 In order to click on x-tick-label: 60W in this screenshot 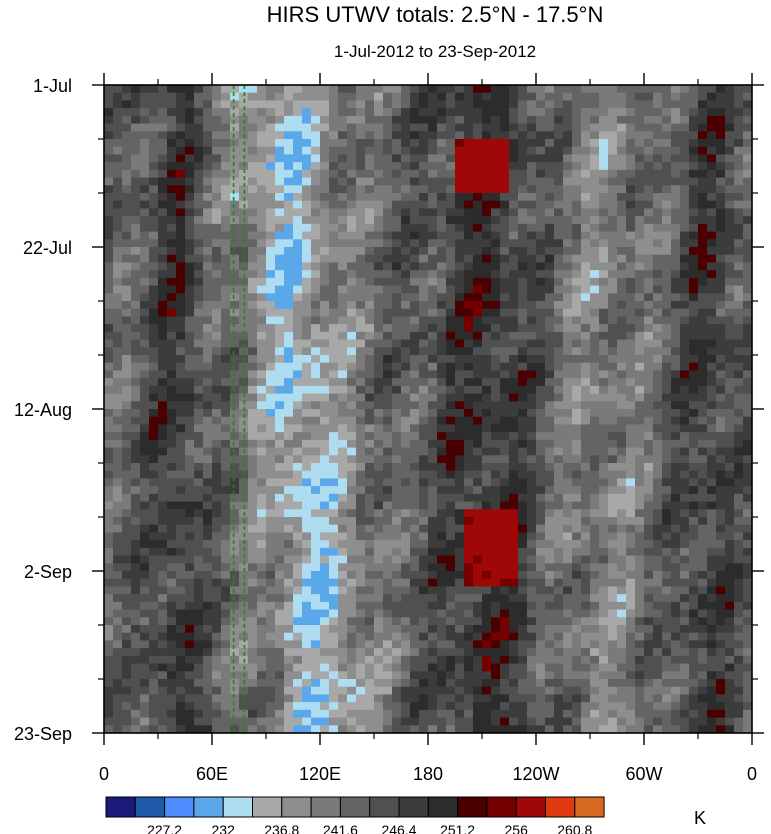, I will do `click(643, 774)`.